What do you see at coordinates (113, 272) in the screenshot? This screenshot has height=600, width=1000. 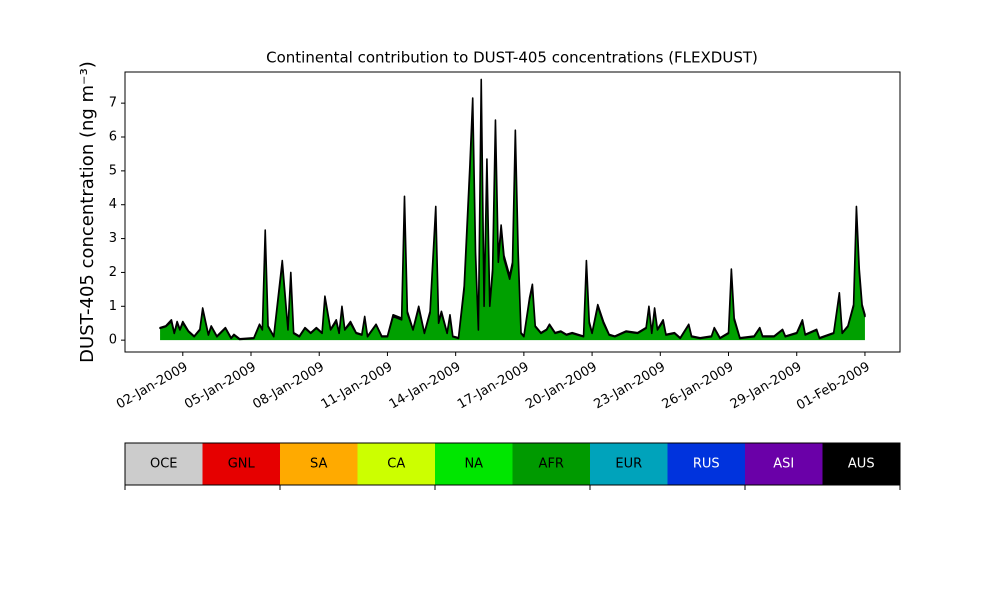 I see `y-tick-label: 2` at bounding box center [113, 272].